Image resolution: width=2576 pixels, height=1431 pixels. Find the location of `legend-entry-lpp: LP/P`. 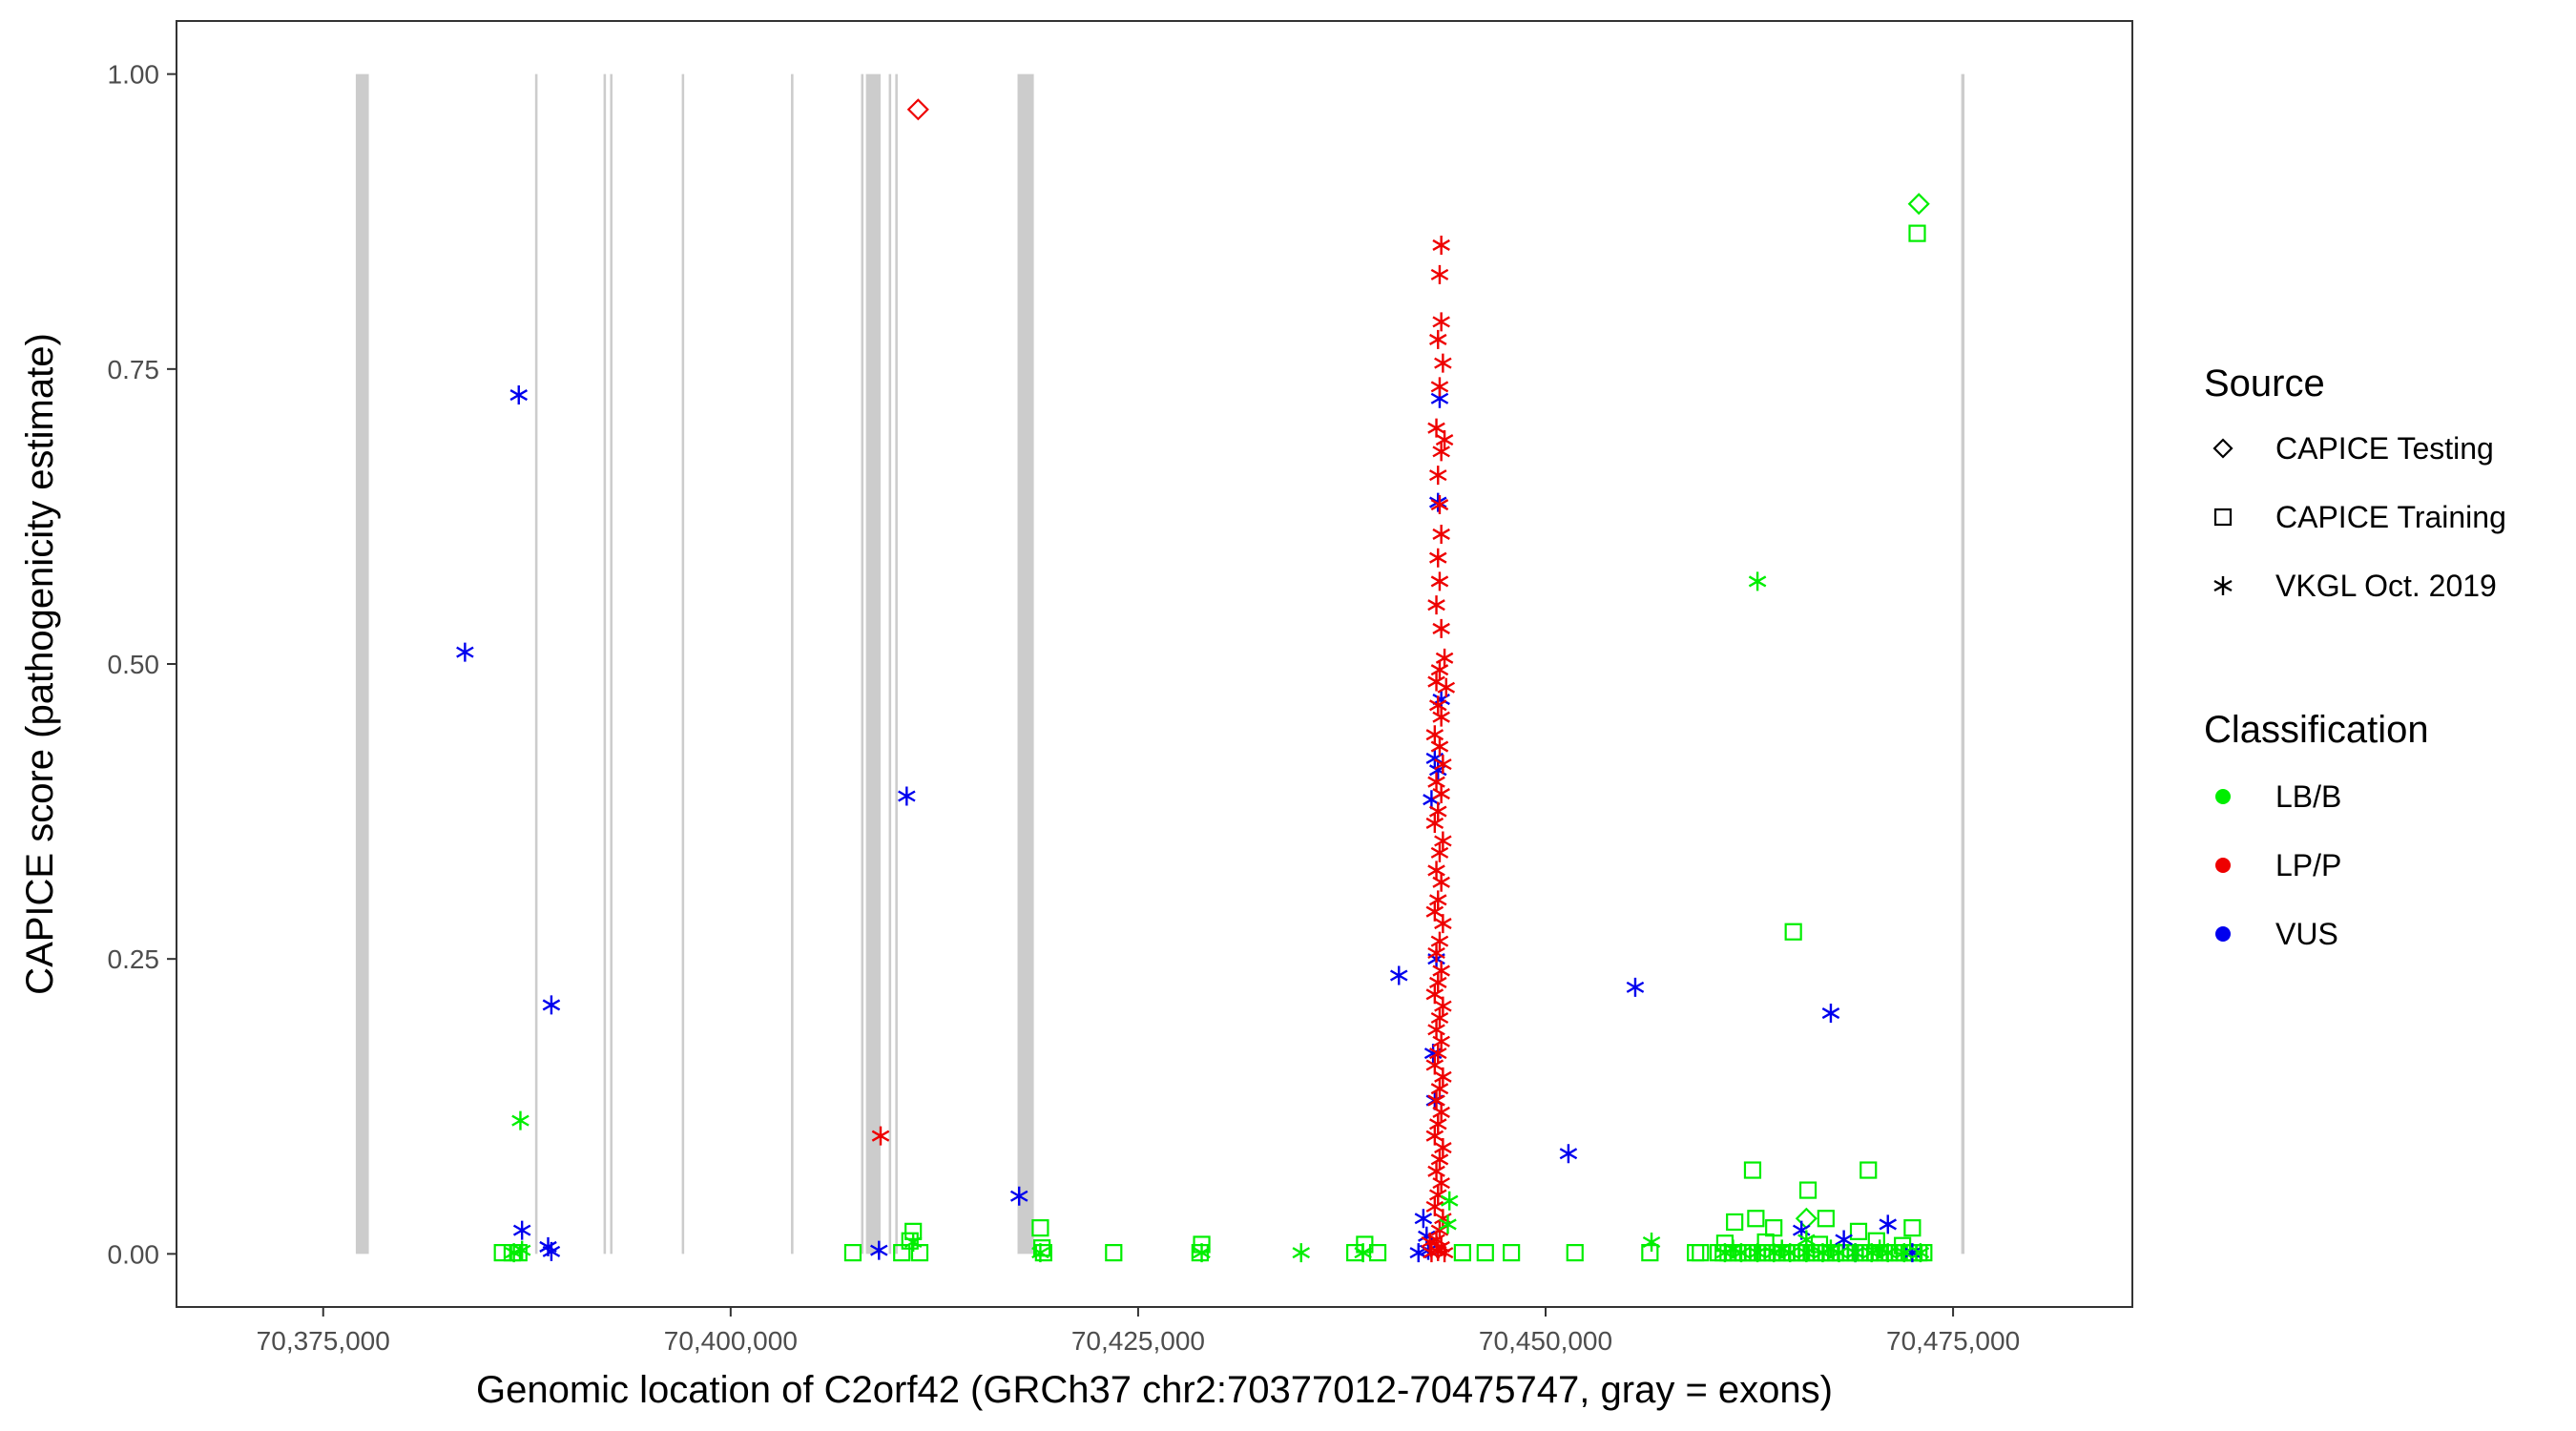

legend-entry-lpp: LP/P is located at coordinates (2278, 865).